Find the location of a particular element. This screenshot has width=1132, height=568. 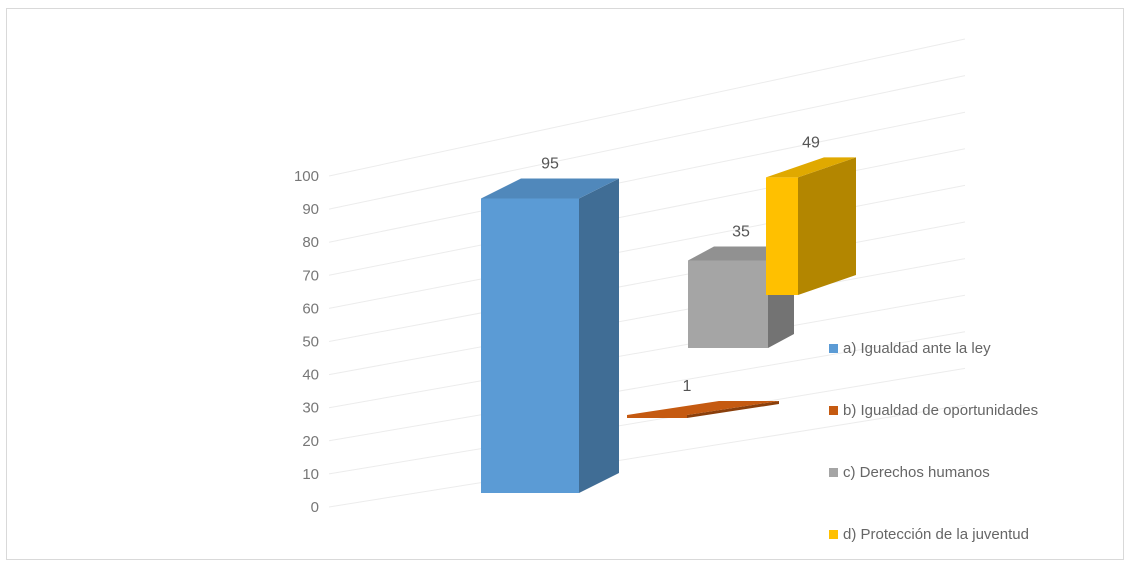

y-tick-label: 50 is located at coordinates (310, 342).